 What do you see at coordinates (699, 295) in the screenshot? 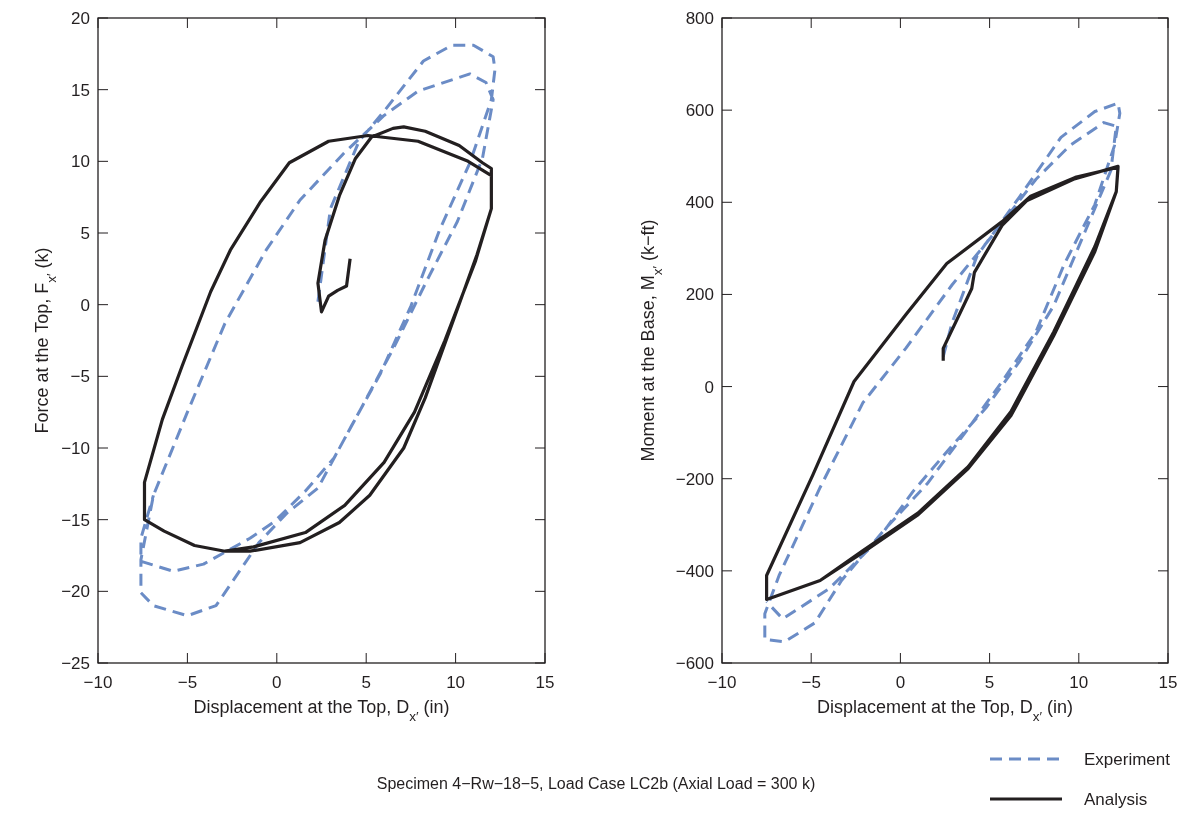
I see `y-tick-label: 200` at bounding box center [699, 295].